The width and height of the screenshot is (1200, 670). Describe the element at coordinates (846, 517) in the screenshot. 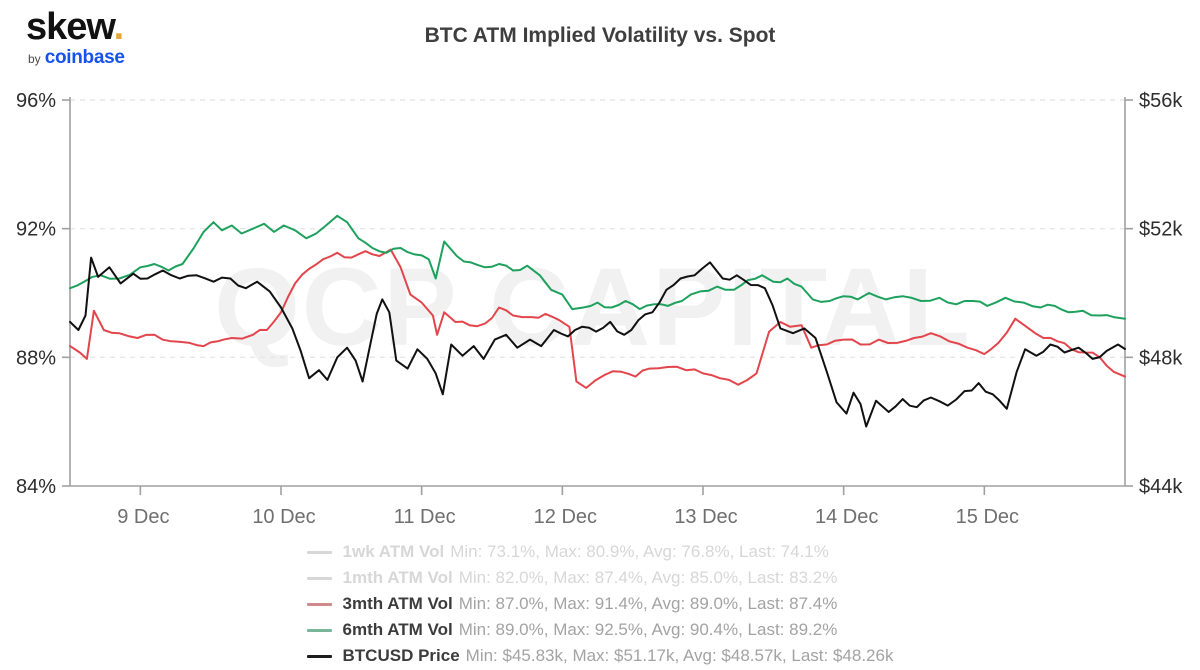

I see `date-axis-tick-label: 14 Dec` at that location.